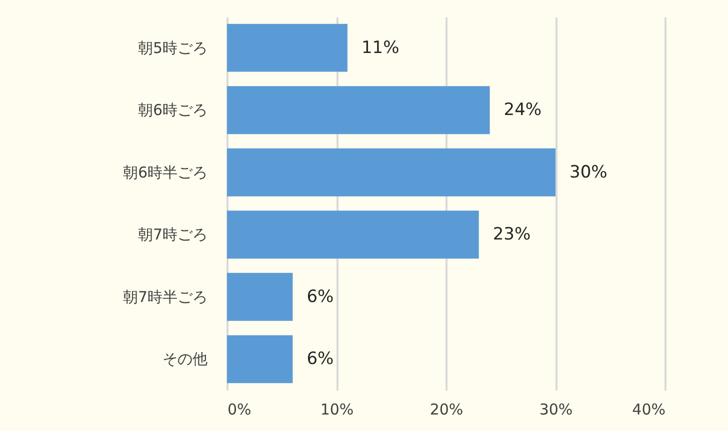 This screenshot has height=431, width=728. Describe the element at coordinates (173, 235) in the screenshot. I see `y-tick-label: 朝7時ごろ` at that location.